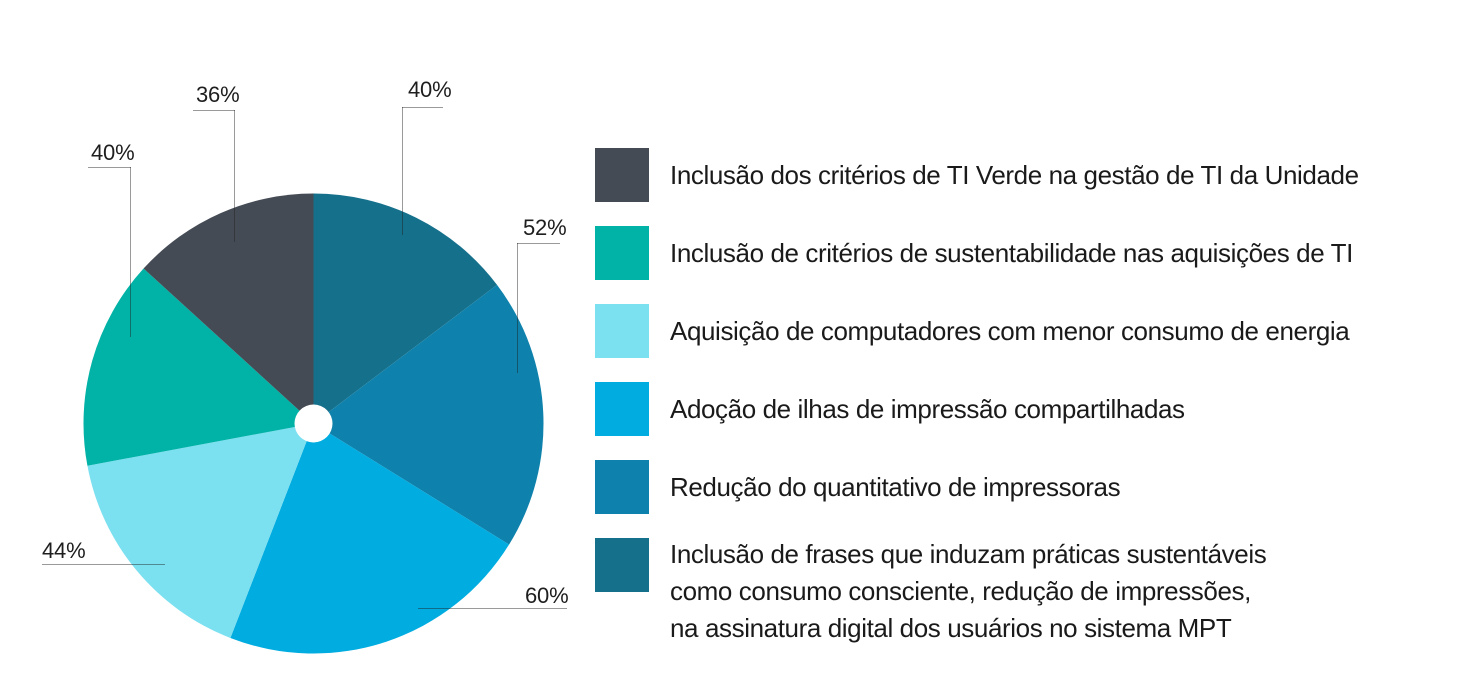  I want to click on leader-line-36-v, so click(234, 176).